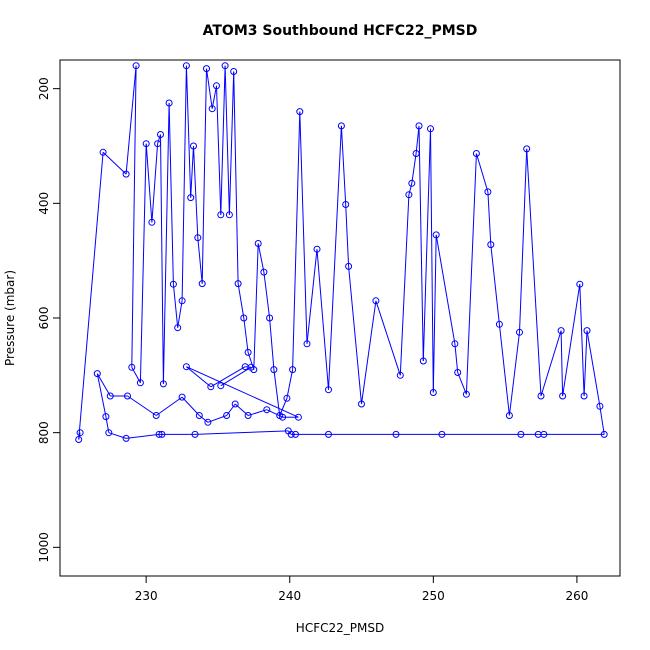 The height and width of the screenshot is (650, 650). I want to click on y-tick-label: 200, so click(44, 88).